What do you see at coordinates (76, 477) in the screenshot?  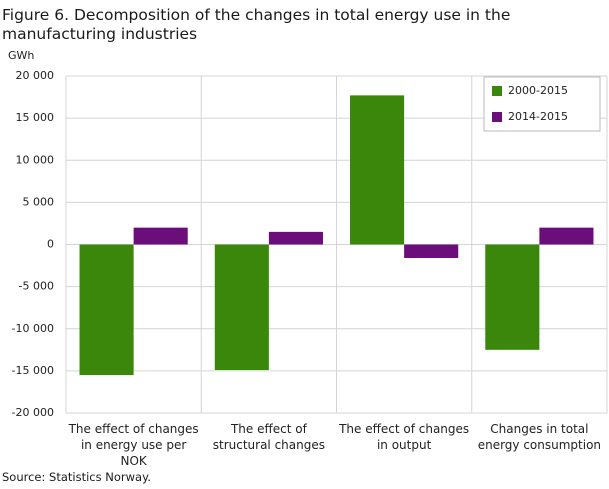 I see `source-note: Source: Statistics Norway.` at bounding box center [76, 477].